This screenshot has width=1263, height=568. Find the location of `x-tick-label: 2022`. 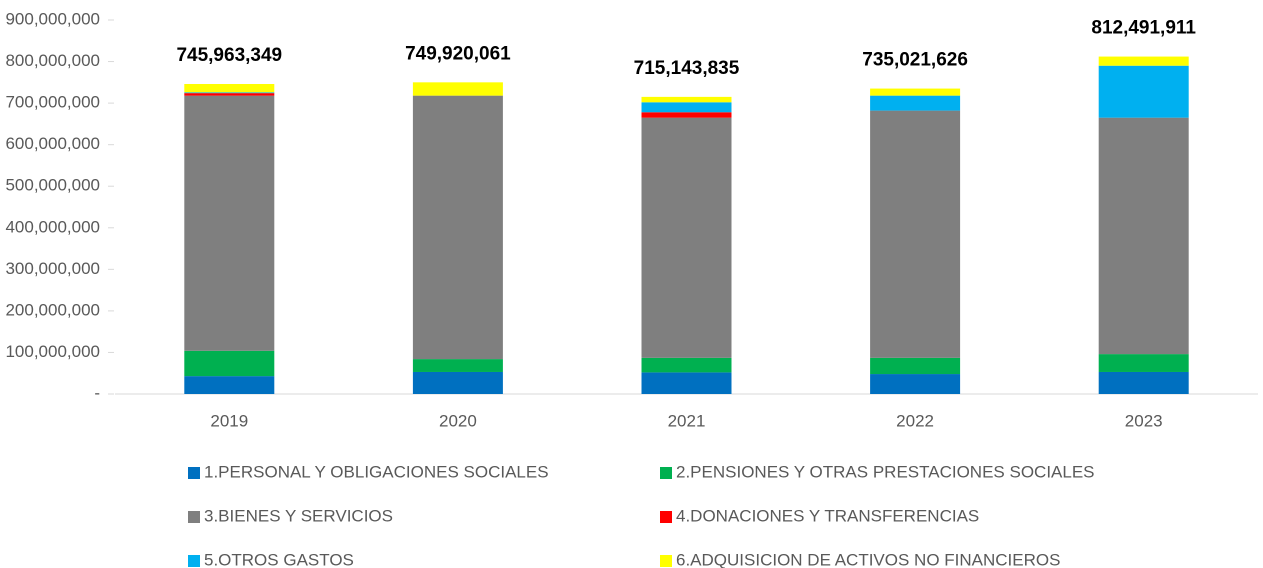

x-tick-label: 2022 is located at coordinates (915, 420).